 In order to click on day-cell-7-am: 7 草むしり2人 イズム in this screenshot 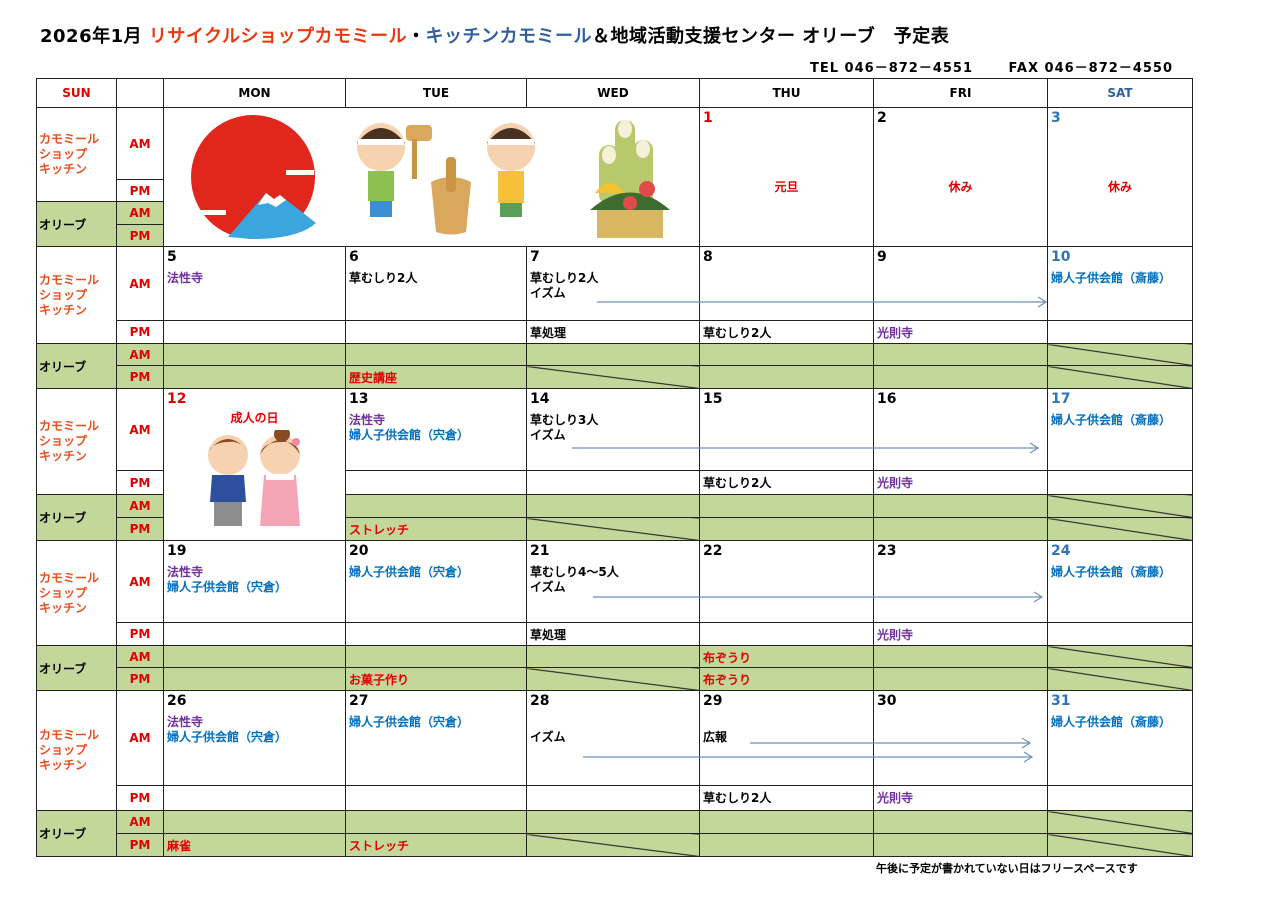, I will do `click(613, 283)`.